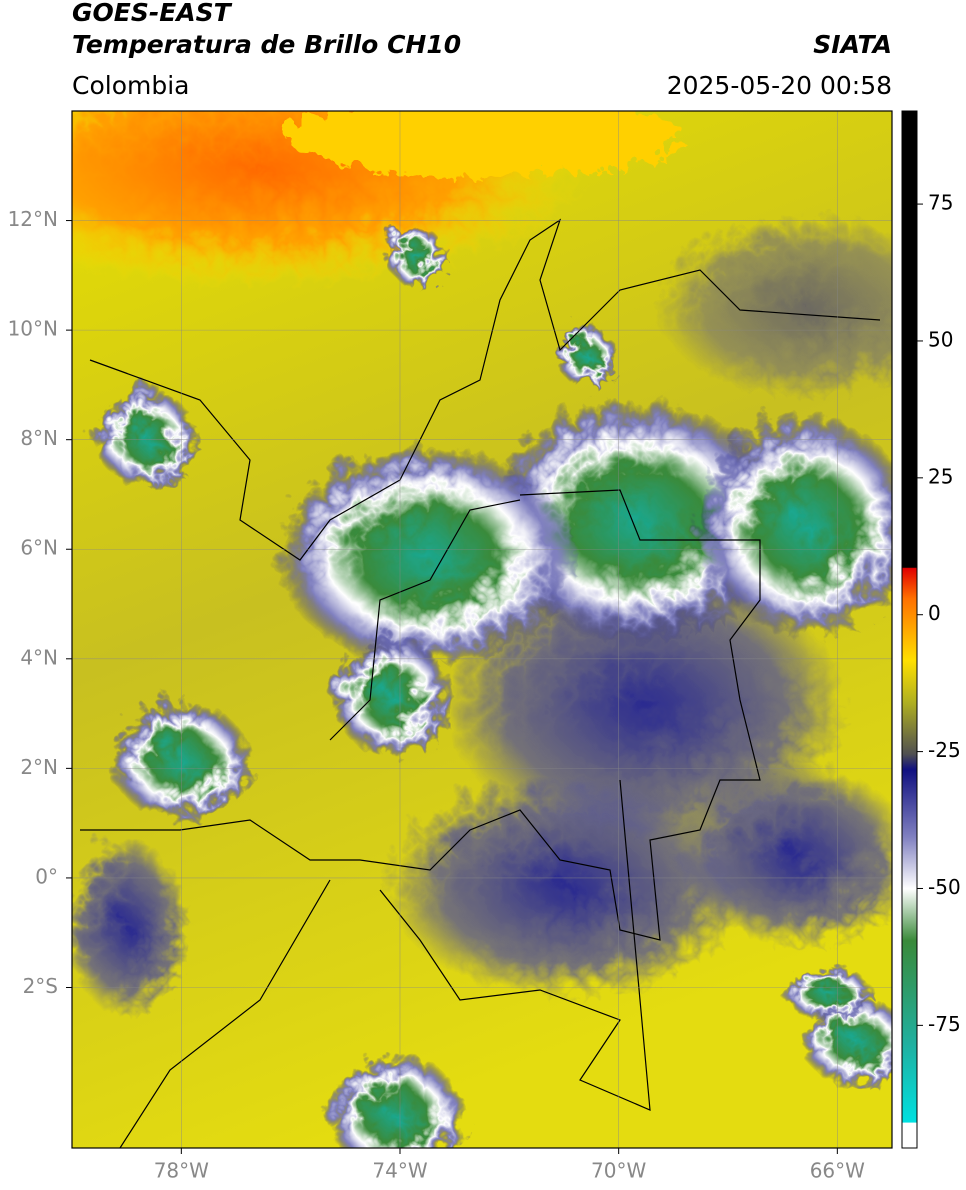  Describe the element at coordinates (33, 329) in the screenshot. I see `y-tick-label: 10°N` at that location.